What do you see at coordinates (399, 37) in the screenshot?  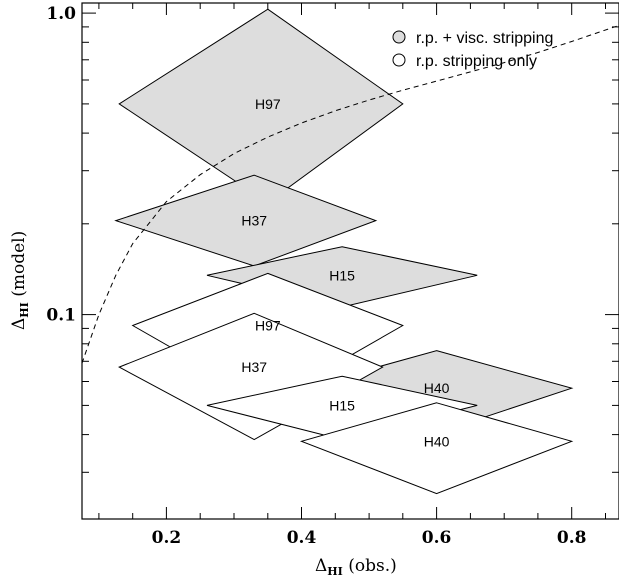 I see `legend-marker-filled` at bounding box center [399, 37].